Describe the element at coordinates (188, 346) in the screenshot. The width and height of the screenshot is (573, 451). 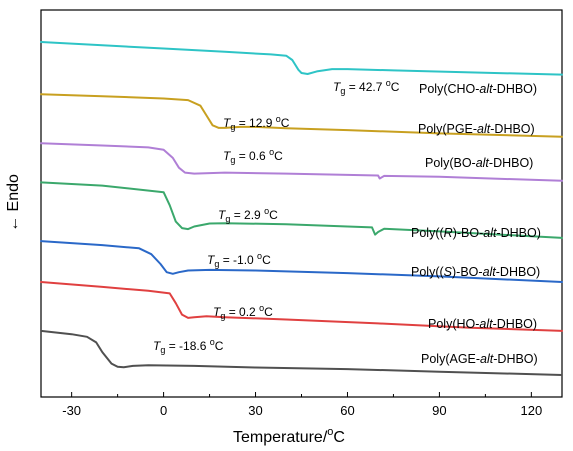
I see `tg-annotation-age: Tg = -18.6 oC` at that location.